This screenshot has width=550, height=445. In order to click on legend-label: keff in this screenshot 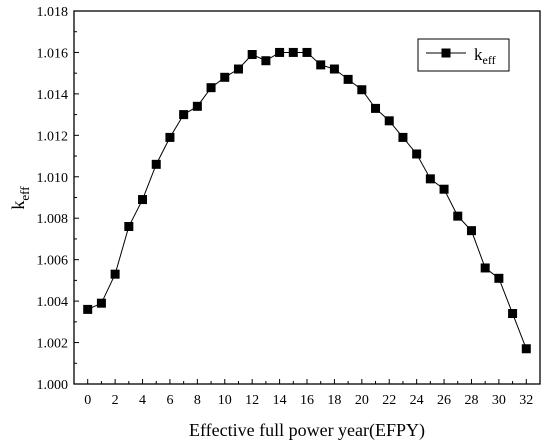, I will do `click(485, 56)`.